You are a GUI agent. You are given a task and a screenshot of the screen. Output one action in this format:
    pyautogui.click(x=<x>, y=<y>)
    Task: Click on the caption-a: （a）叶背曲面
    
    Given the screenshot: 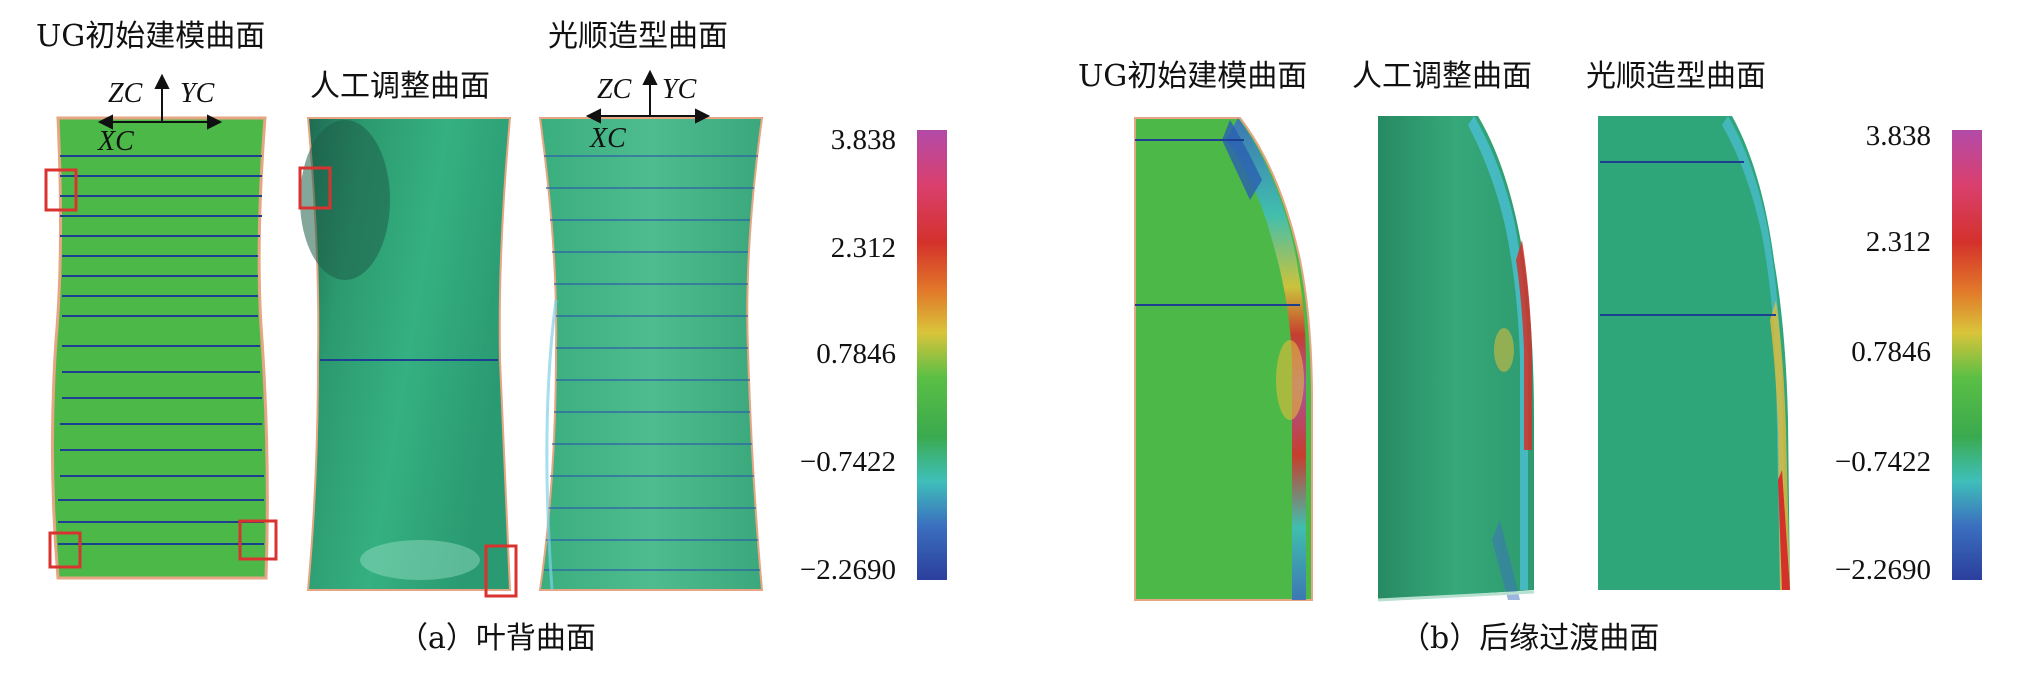 What is the action you would take?
    pyautogui.click(x=497, y=638)
    